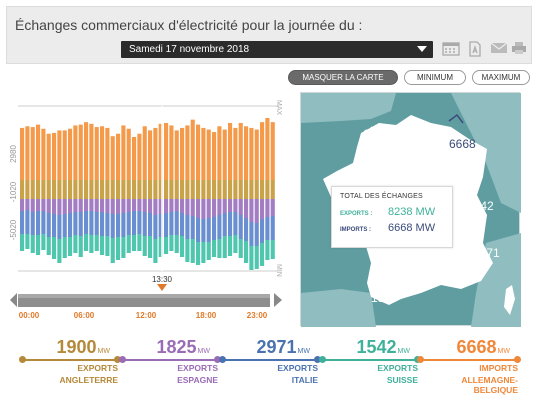 This screenshot has height=411, width=540. I want to click on stat-type: EXPORTS, so click(397, 368).